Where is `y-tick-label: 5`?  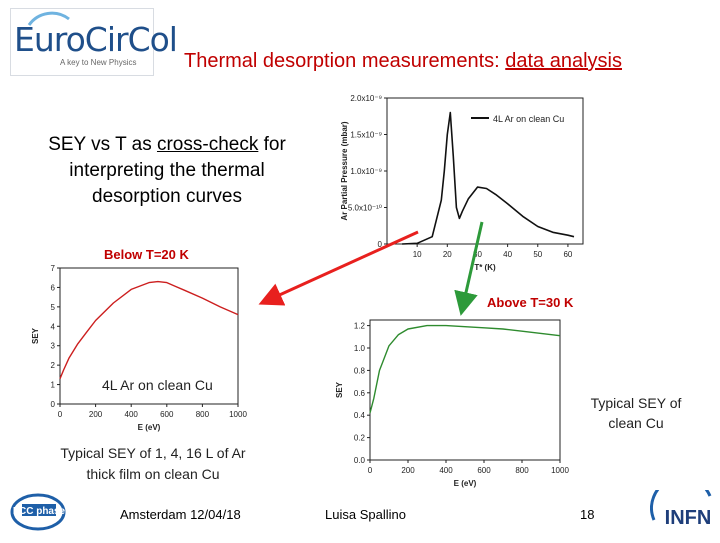 y-tick-label: 5 is located at coordinates (53, 307).